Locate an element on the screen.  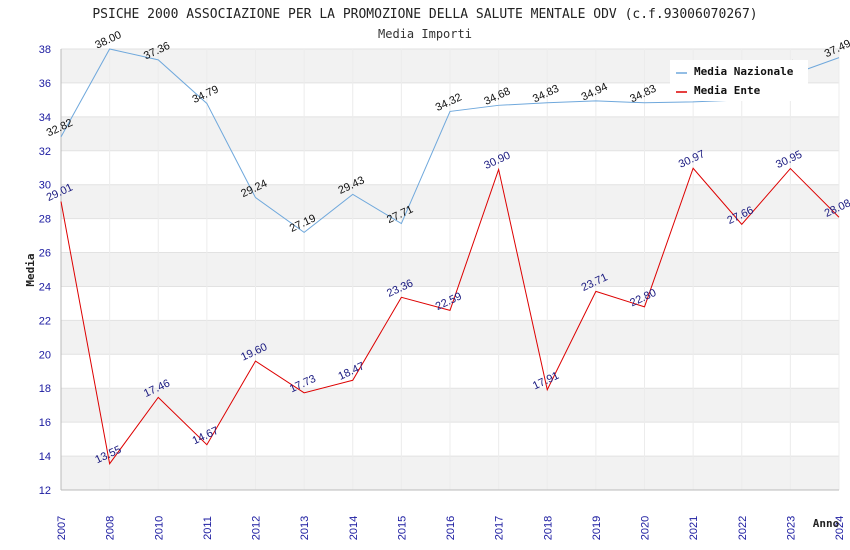
y-tick-label: 36 is located at coordinates (45, 84).